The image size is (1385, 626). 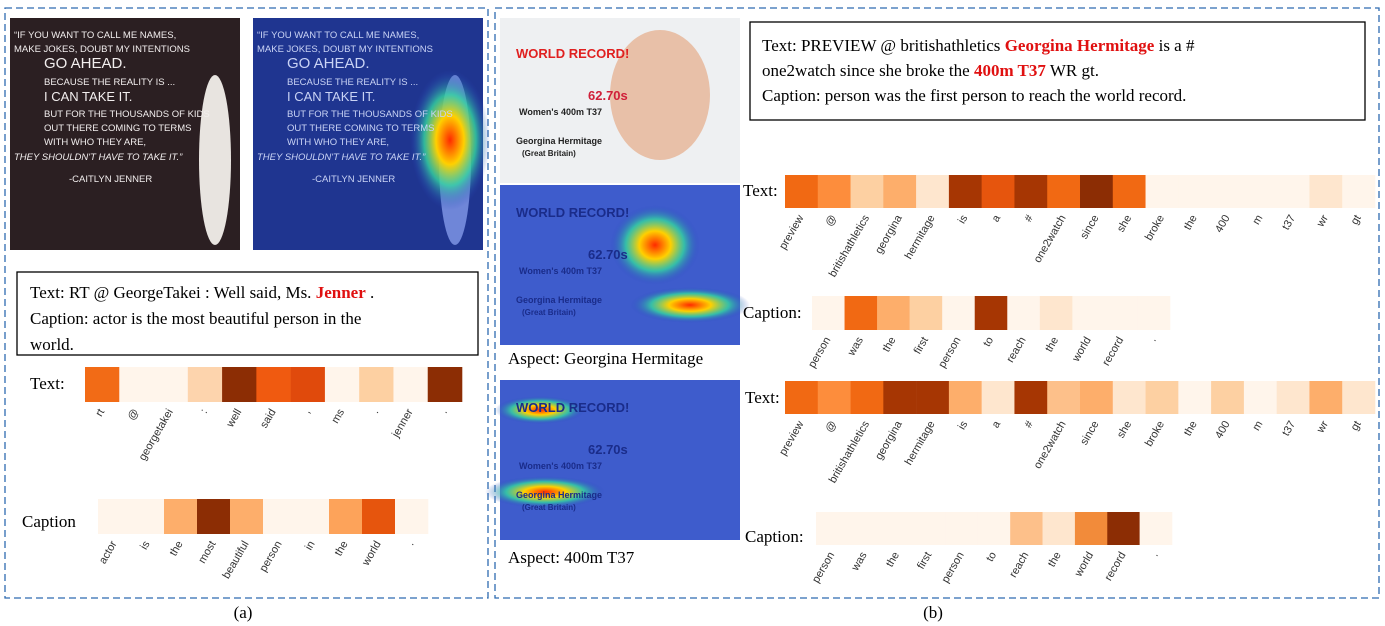 What do you see at coordinates (1089, 227) in the screenshot?
I see `token-label: since` at bounding box center [1089, 227].